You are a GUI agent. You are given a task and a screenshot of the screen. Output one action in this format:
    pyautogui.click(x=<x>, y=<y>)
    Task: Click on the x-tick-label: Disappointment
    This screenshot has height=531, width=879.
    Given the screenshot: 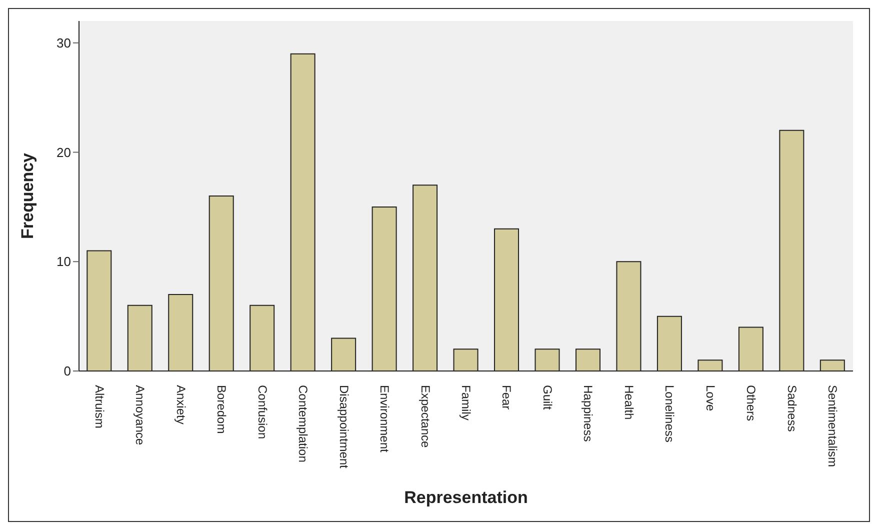 What is the action you would take?
    pyautogui.click(x=343, y=427)
    